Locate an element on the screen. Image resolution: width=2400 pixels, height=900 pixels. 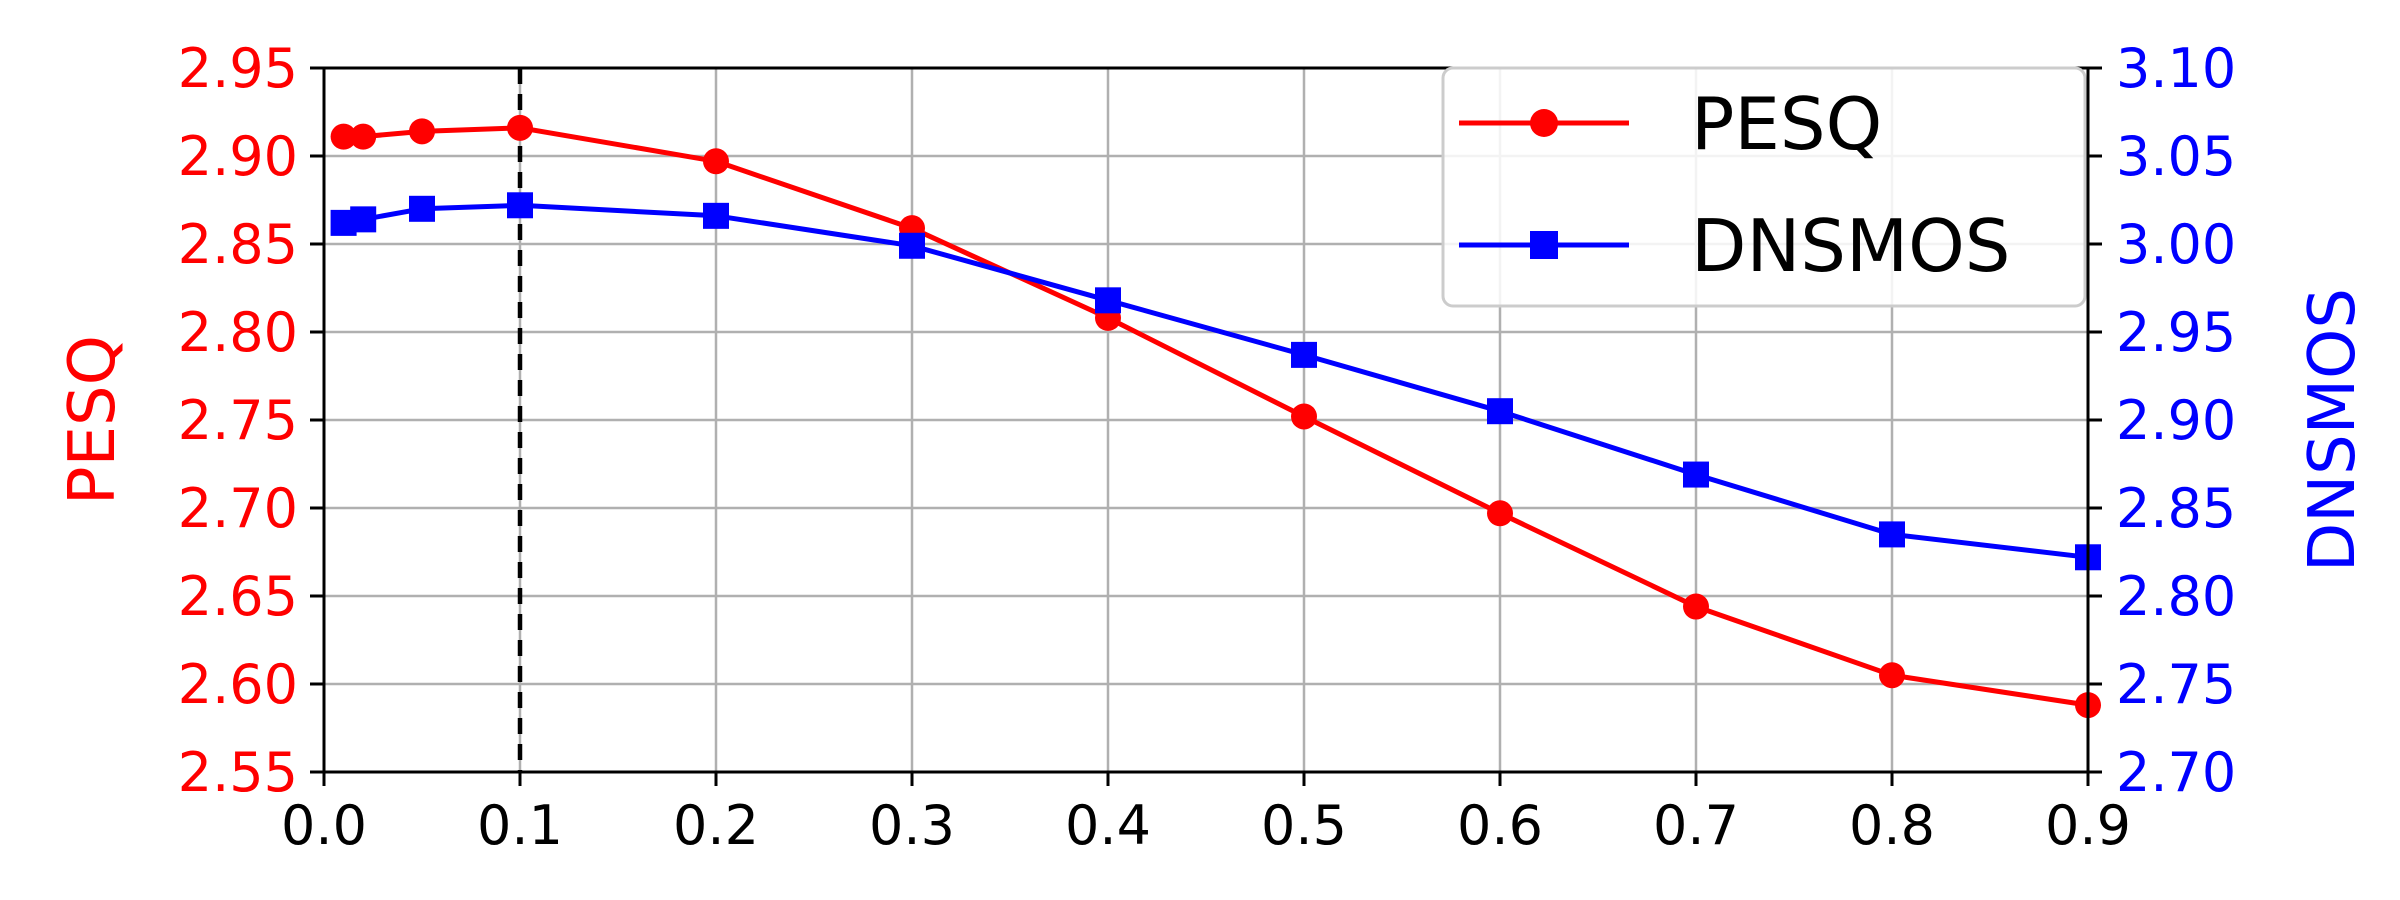
y-left-tick-label: 2.65 is located at coordinates (238, 596).